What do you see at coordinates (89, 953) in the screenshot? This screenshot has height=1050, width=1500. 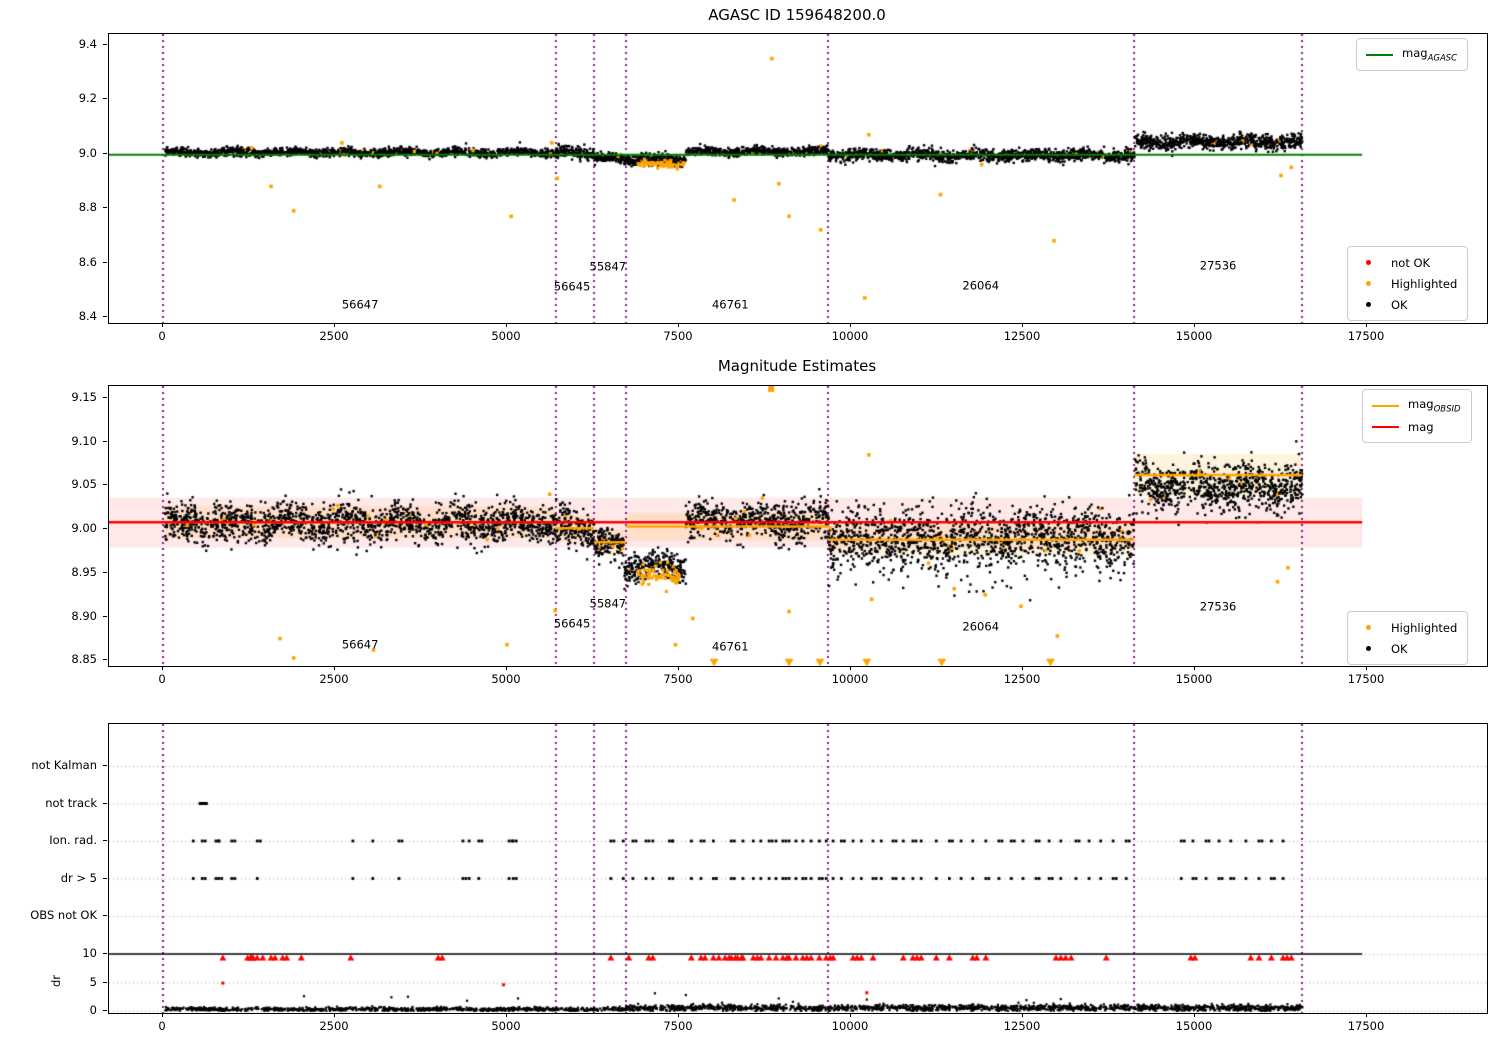 I see `y-tick-label: 10` at bounding box center [89, 953].